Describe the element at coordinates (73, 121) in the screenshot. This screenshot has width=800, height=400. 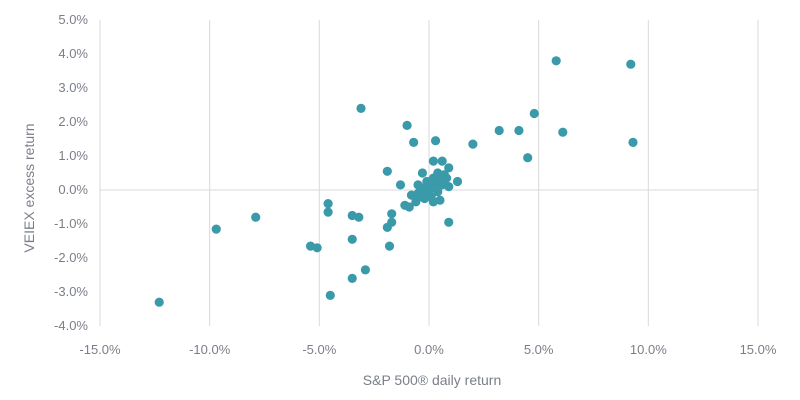
I see `y-tick-label: 2.0%` at that location.